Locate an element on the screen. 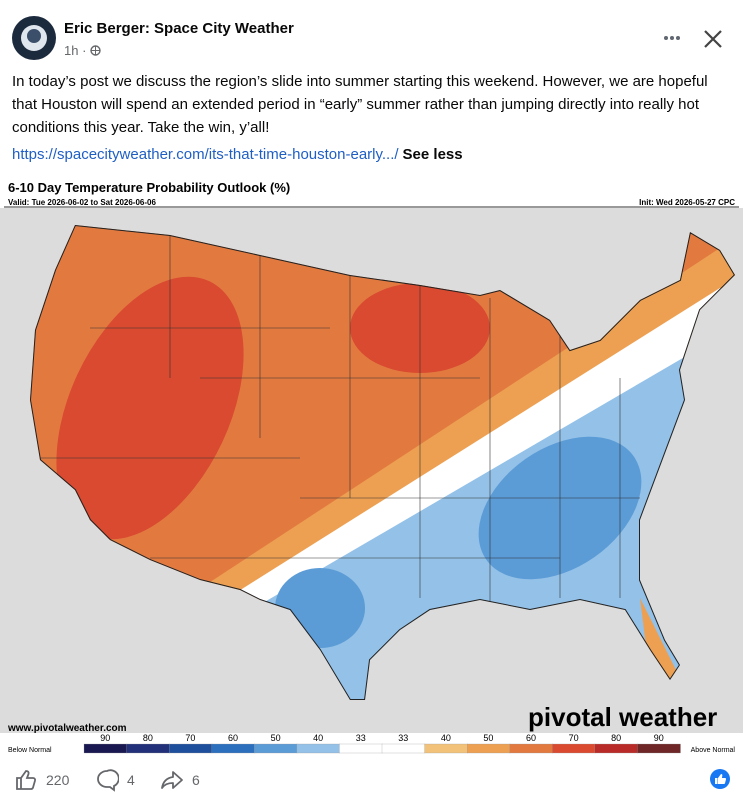  comment-count: 4 is located at coordinates (131, 780).